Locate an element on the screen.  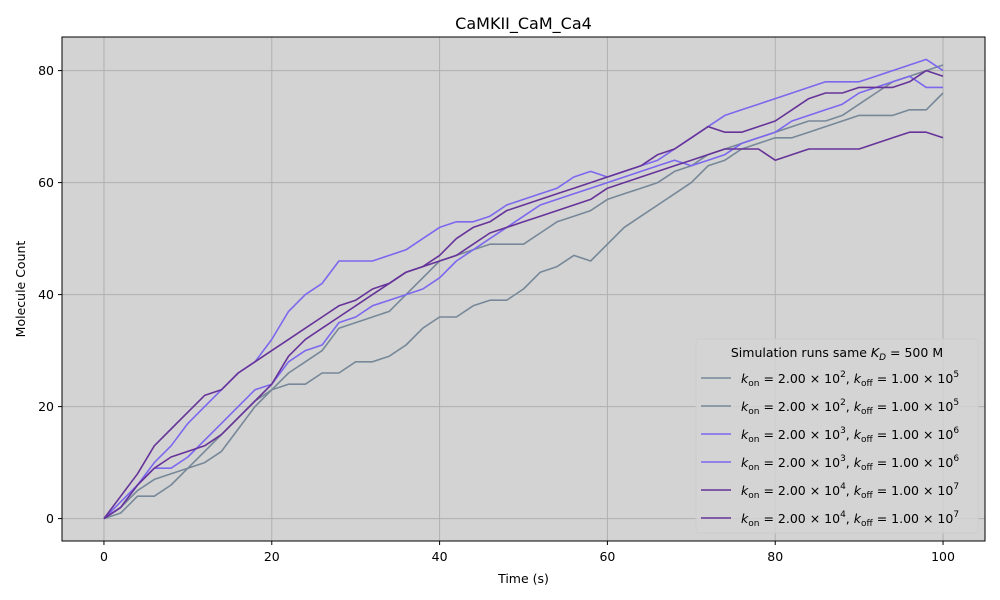
legend-label-3: kon = 2.00 × 103, koff = 1.00 × 106 is located at coordinates (850, 435).